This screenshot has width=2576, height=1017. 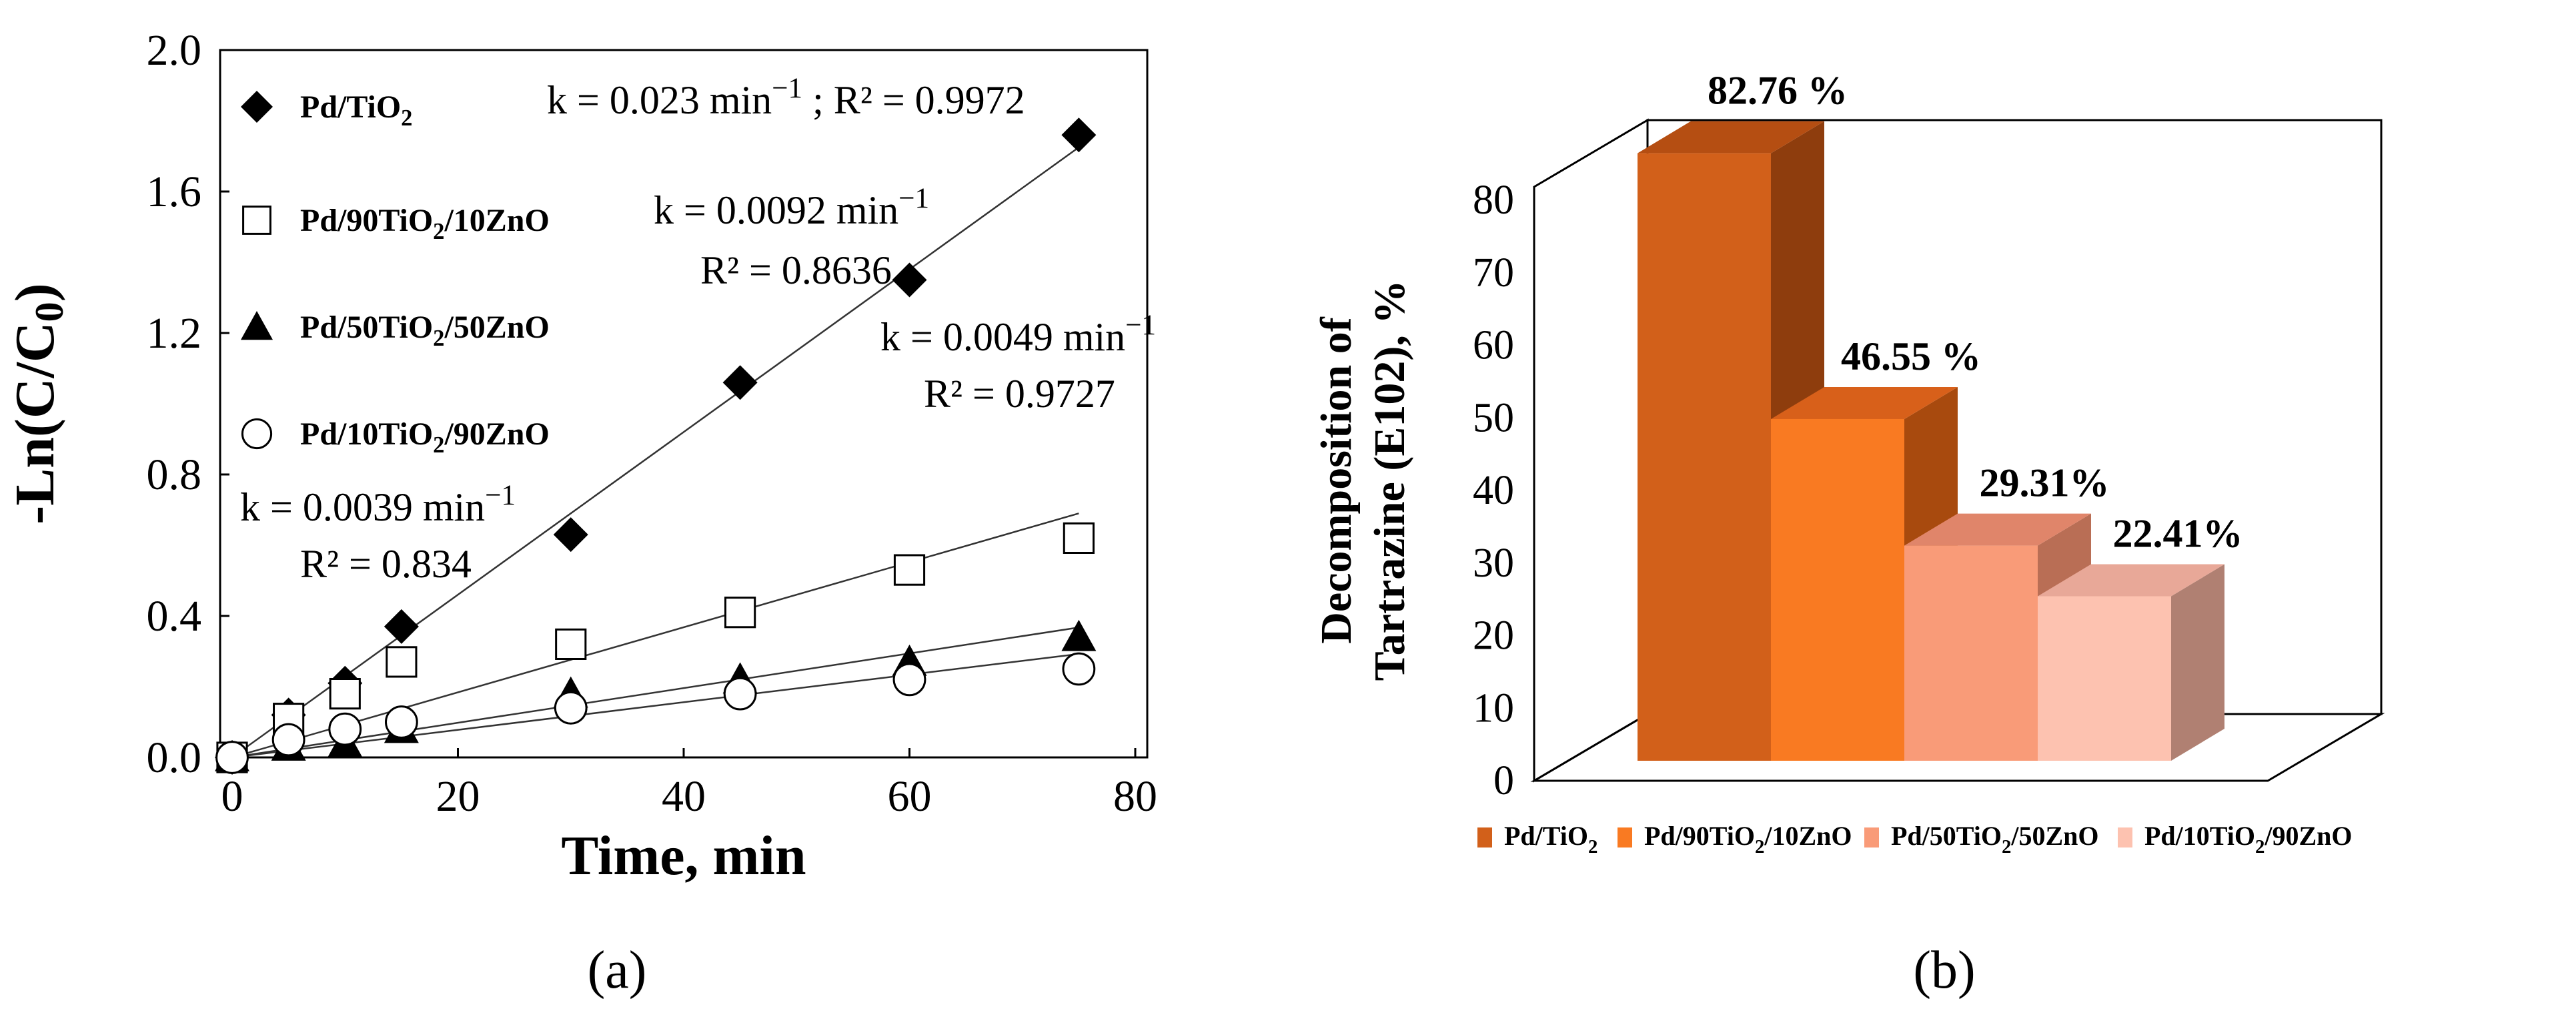 I want to click on legend-label: Pd/50TiO2/50ZnO, so click(x=425, y=331).